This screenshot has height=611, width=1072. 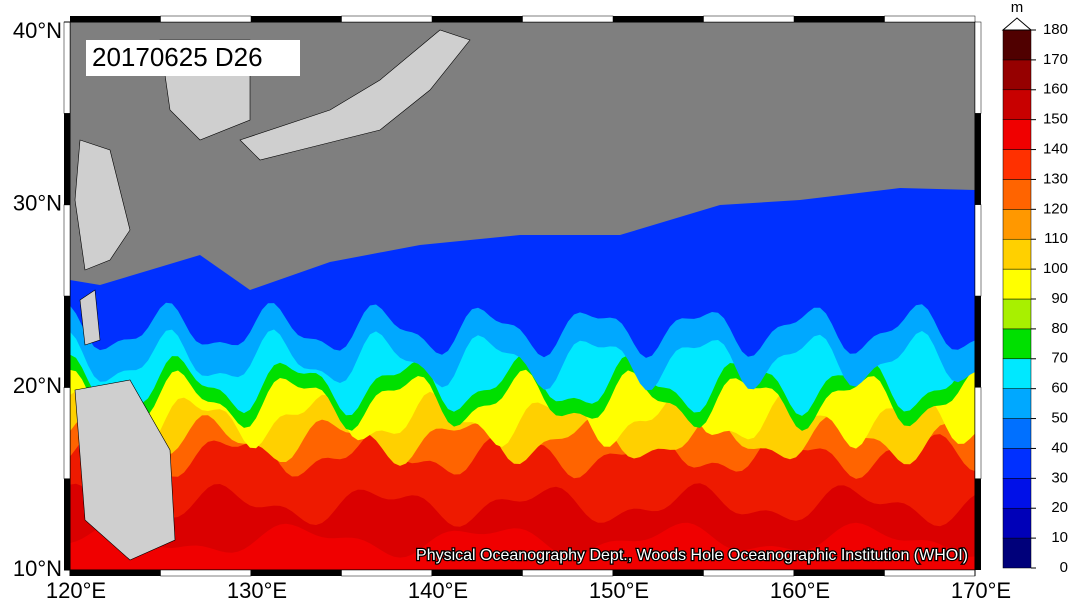 I want to click on colorbar-label: 10, so click(x=1059, y=537).